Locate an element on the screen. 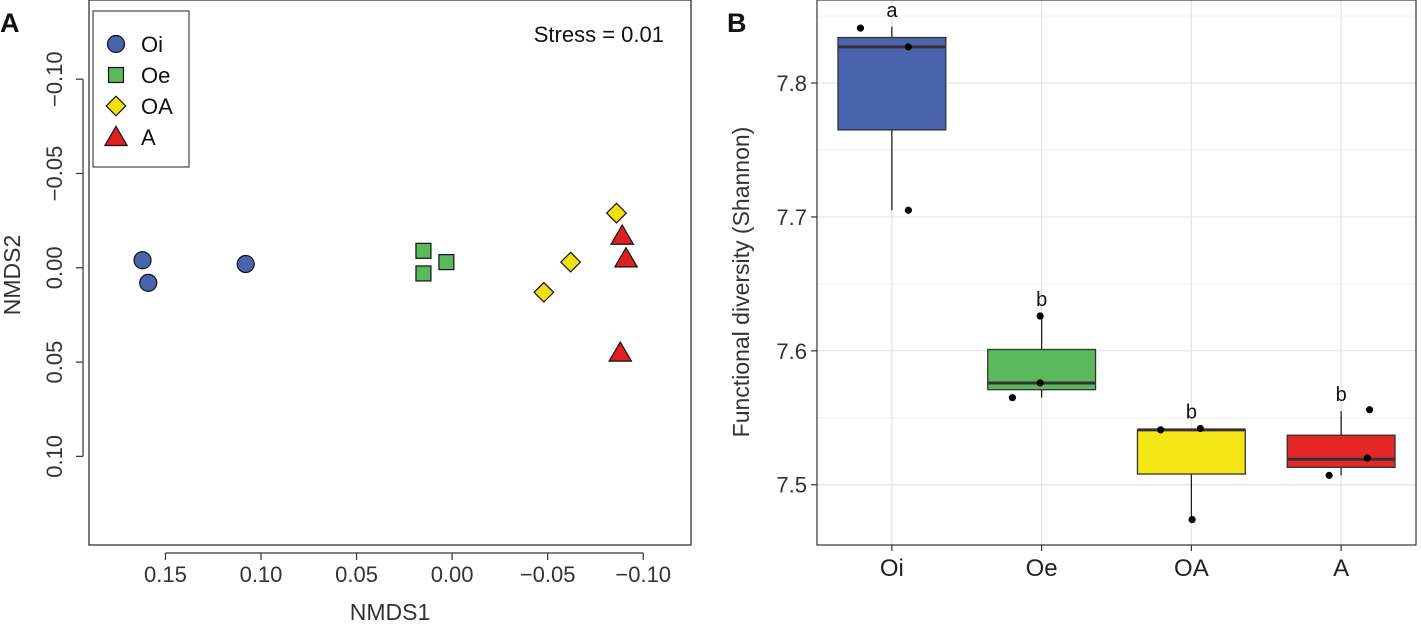 The width and height of the screenshot is (1421, 625). y-tick-label: 7.5 is located at coordinates (791, 485).